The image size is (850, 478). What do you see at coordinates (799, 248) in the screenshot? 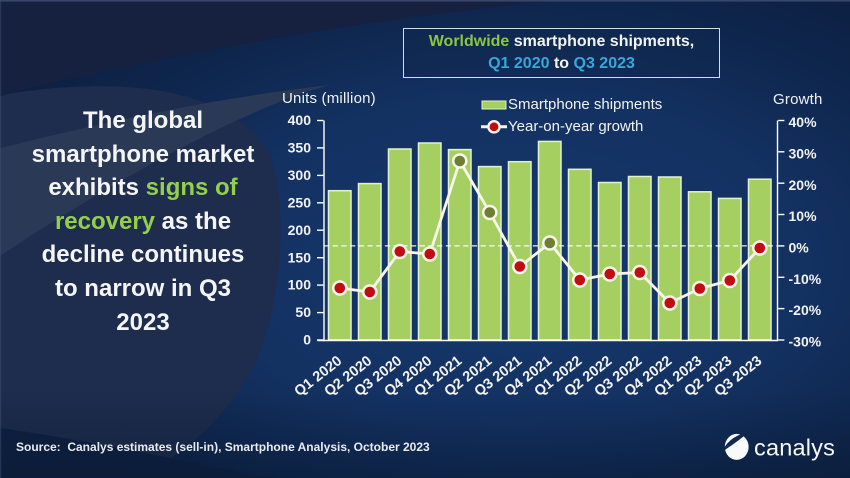
I see `svg-text: 0%` at bounding box center [799, 248].